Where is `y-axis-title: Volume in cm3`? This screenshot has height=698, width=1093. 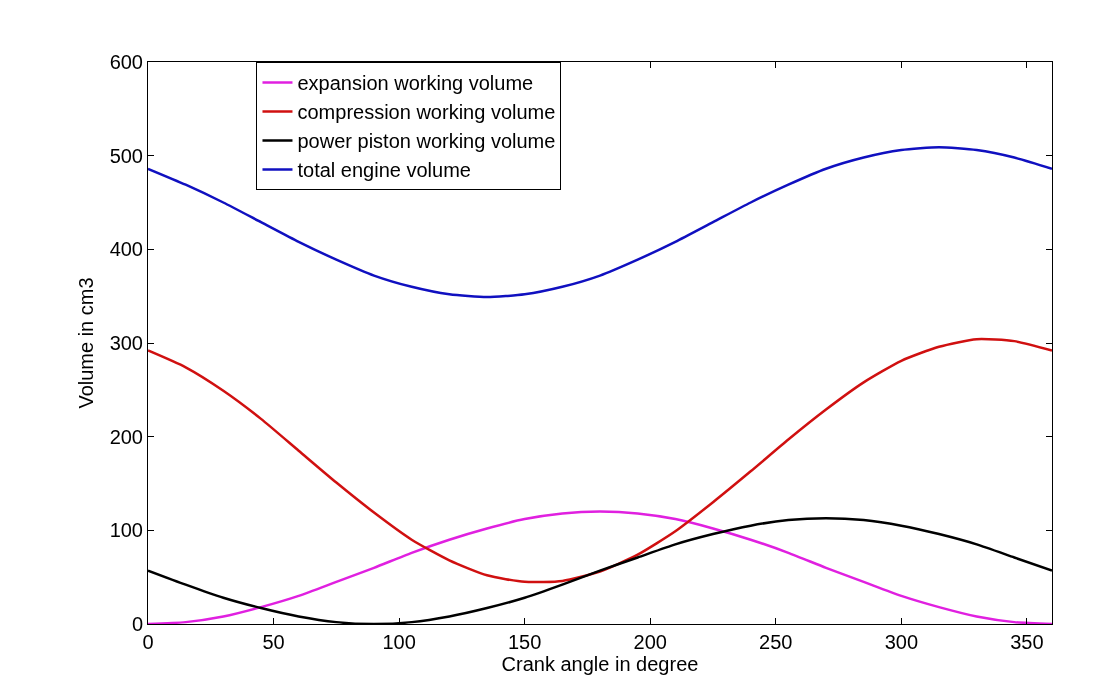 y-axis-title: Volume in cm3 is located at coordinates (86, 343).